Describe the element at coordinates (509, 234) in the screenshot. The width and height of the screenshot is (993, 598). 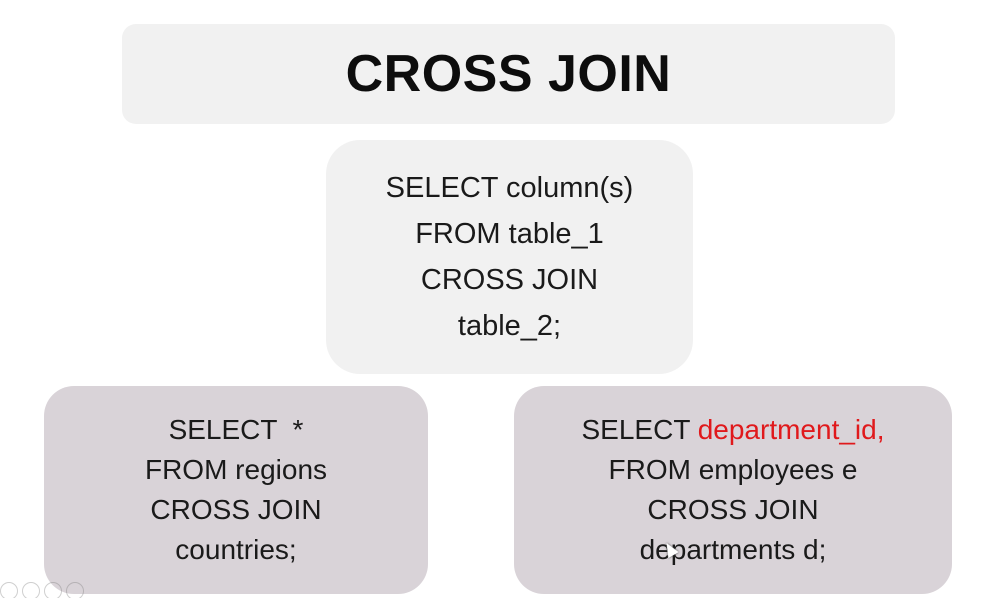
I see `syntax-line: FROM table_1` at that location.